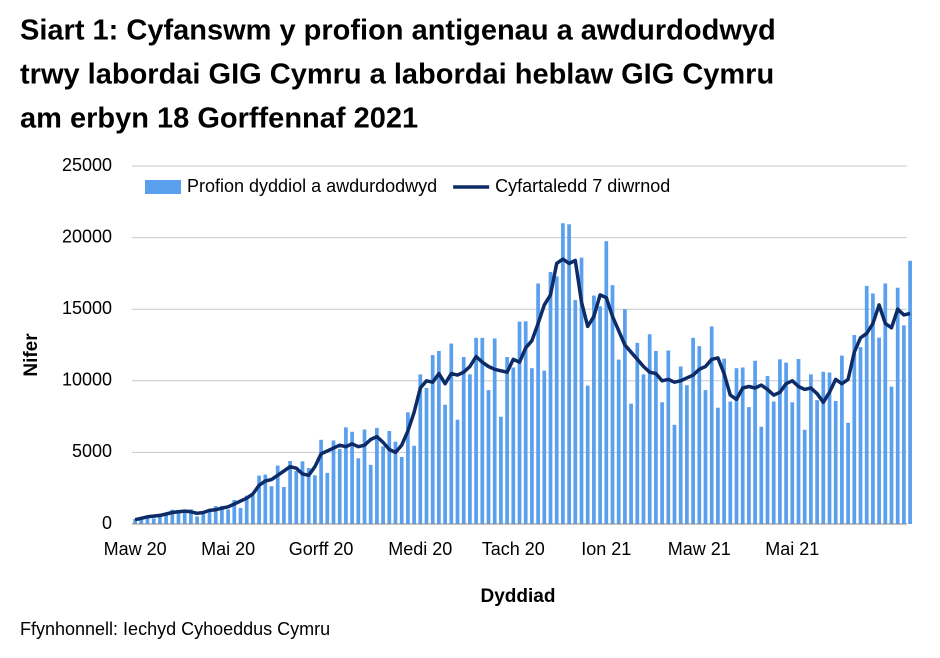  I want to click on title-line: am erbyn 18 Gorffennaf 2021, so click(219, 119).